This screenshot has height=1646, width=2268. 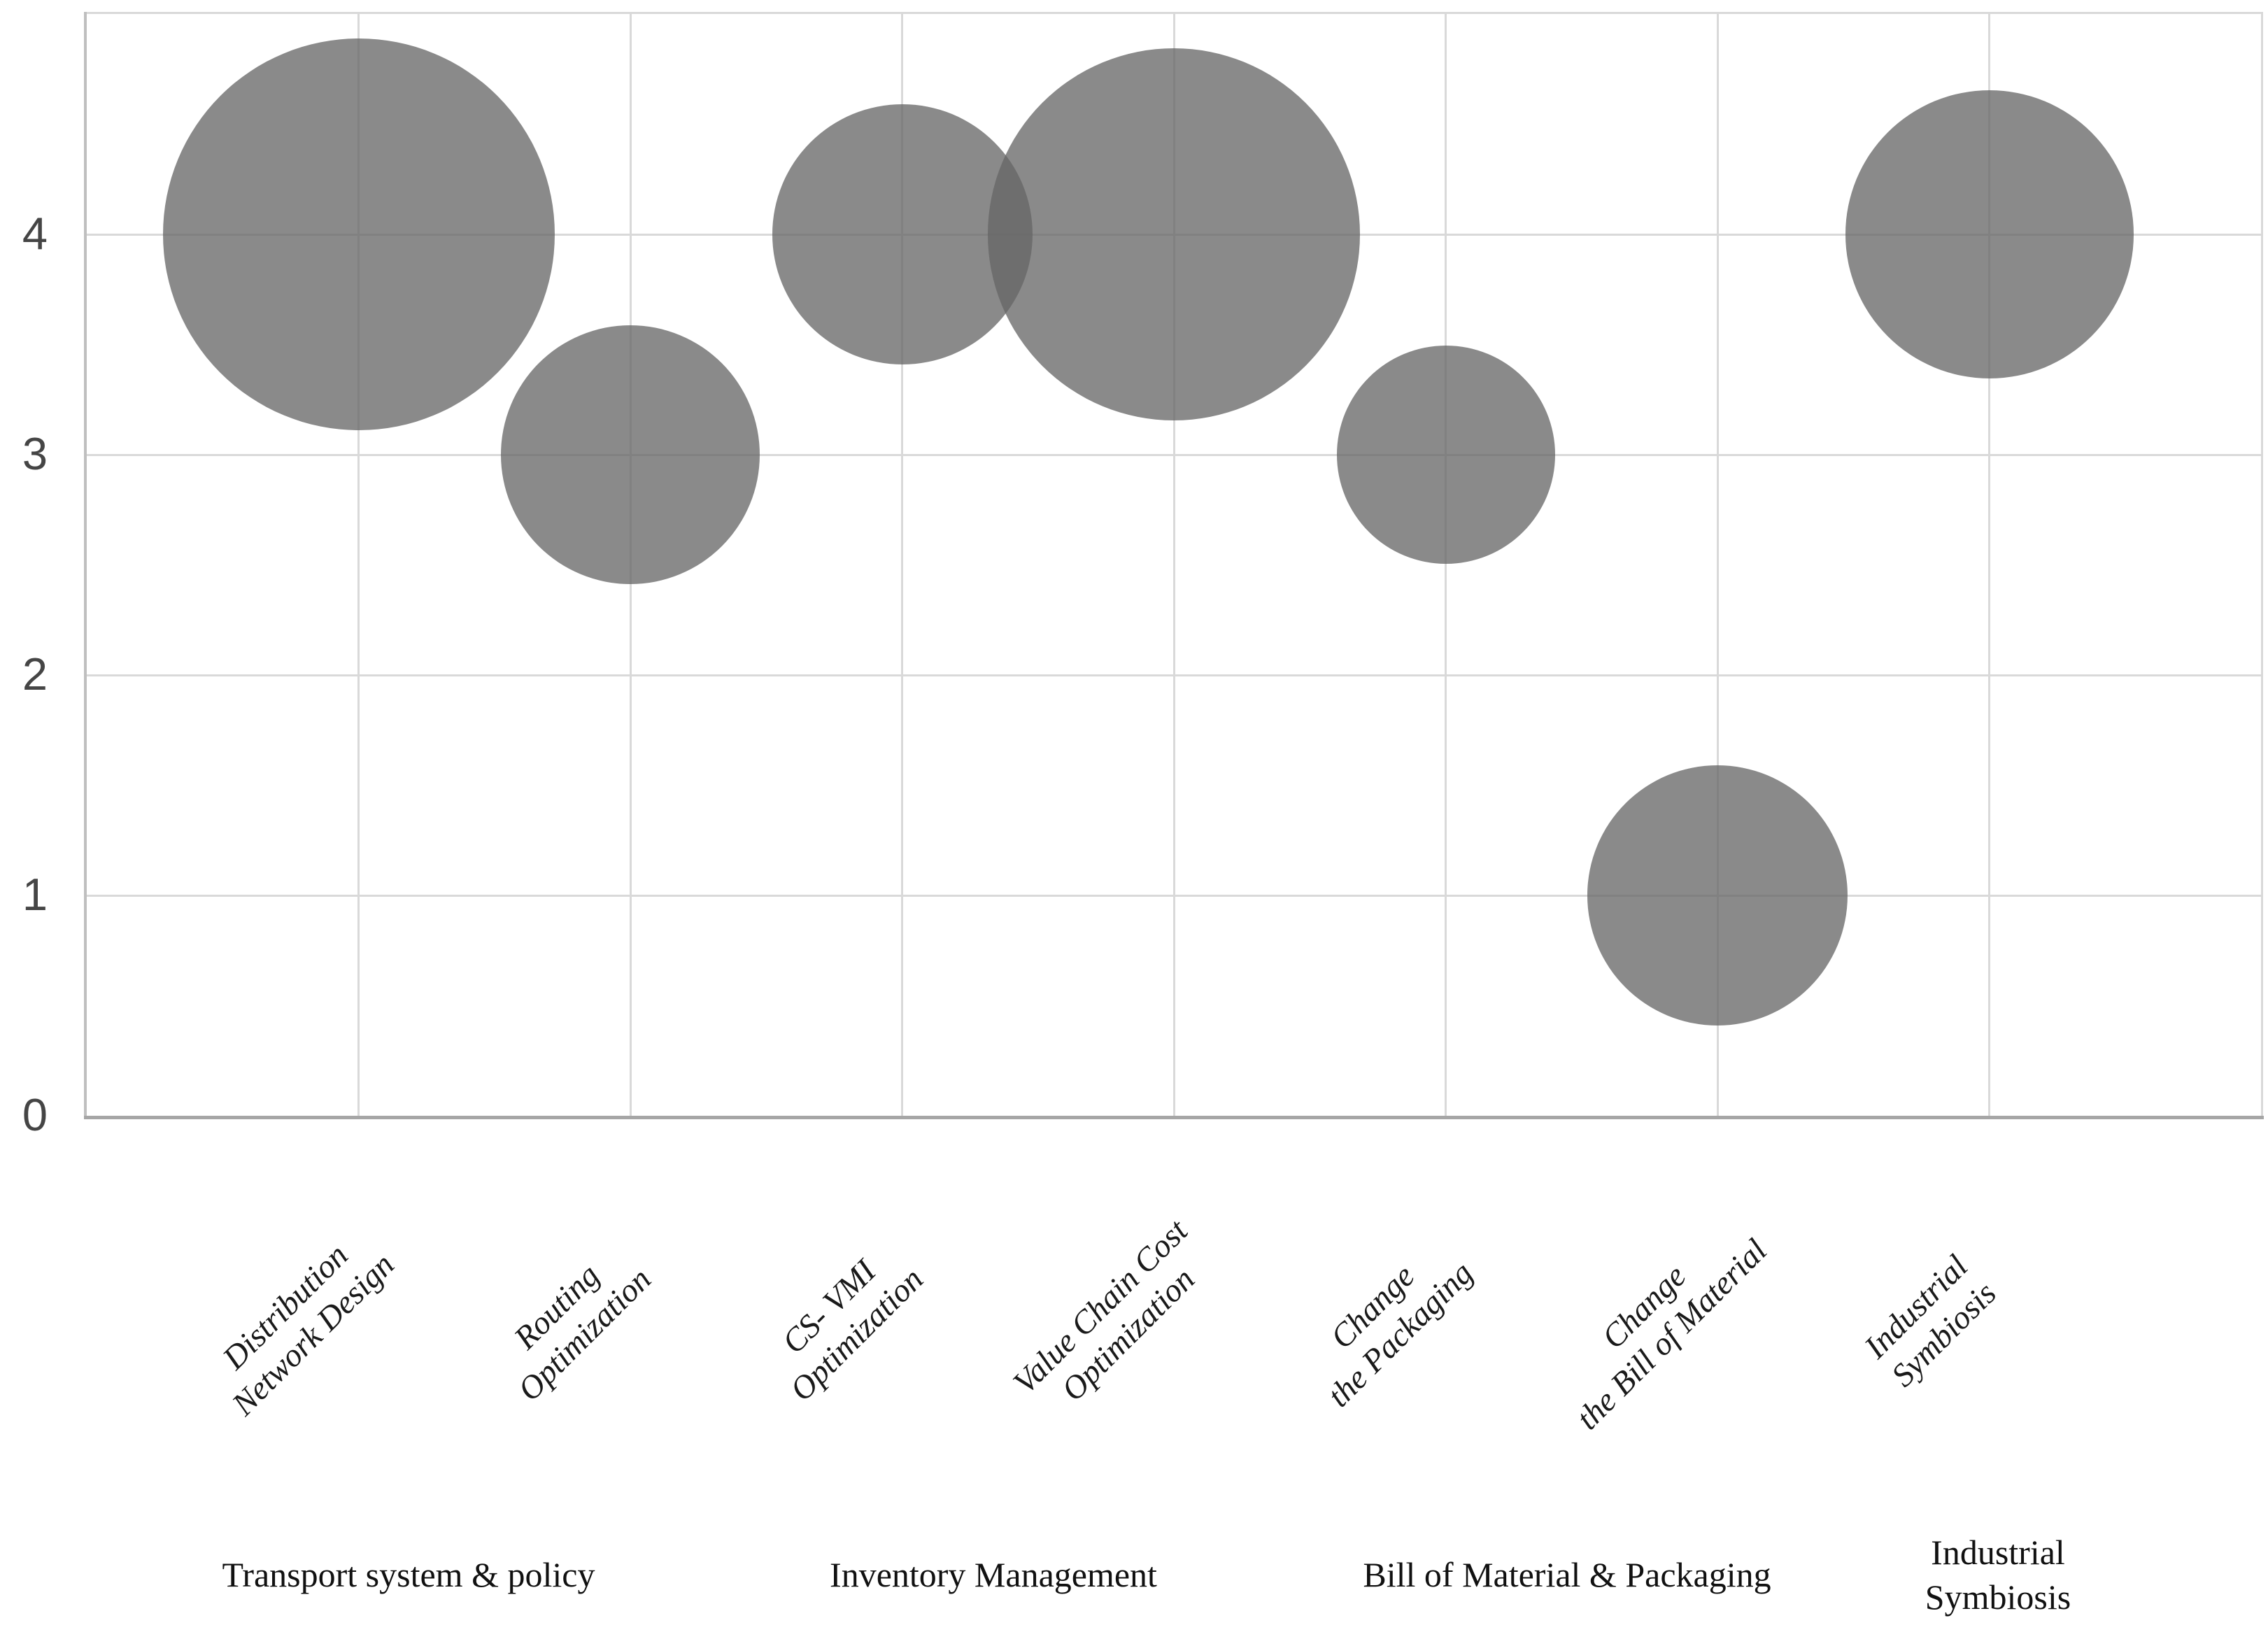 What do you see at coordinates (1385, 1320) in the screenshot?
I see `category-label-text: Change the Packaging` at bounding box center [1385, 1320].